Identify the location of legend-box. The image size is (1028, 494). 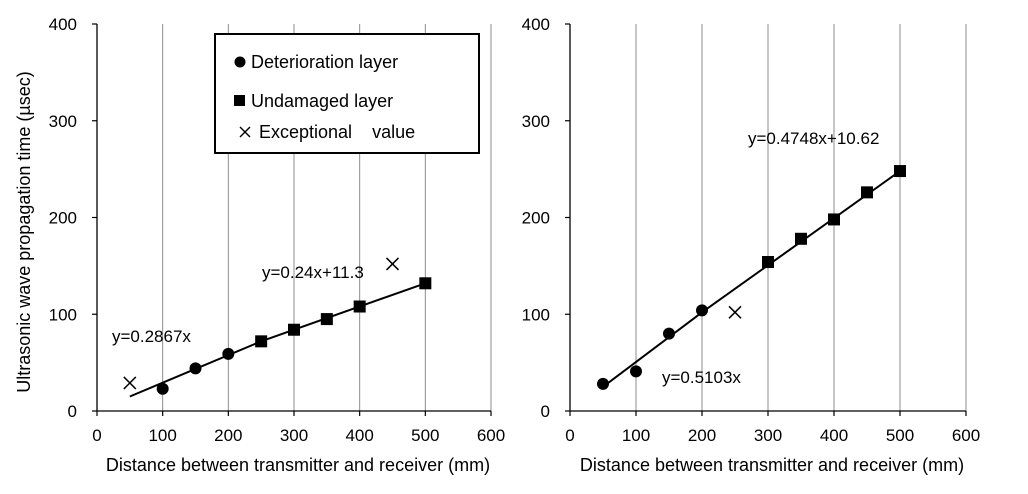
(347, 93).